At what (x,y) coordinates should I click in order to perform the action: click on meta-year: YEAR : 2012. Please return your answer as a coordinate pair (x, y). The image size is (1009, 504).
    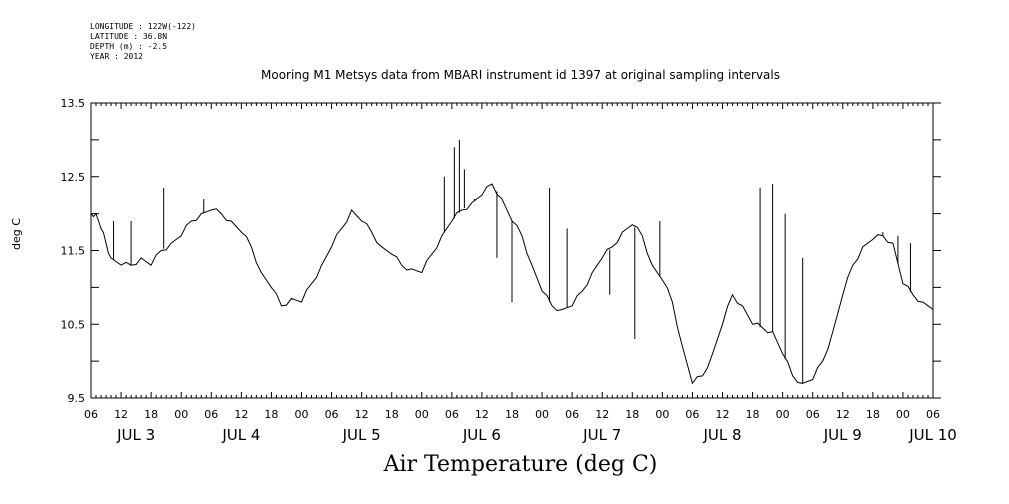
    Looking at the image, I should click on (116, 56).